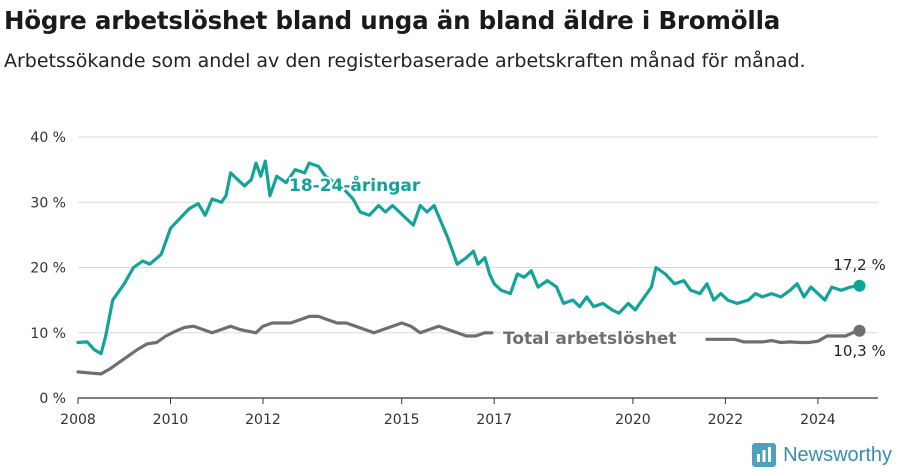  What do you see at coordinates (783, 337) in the screenshot?
I see `series-line-total-continued` at bounding box center [783, 337].